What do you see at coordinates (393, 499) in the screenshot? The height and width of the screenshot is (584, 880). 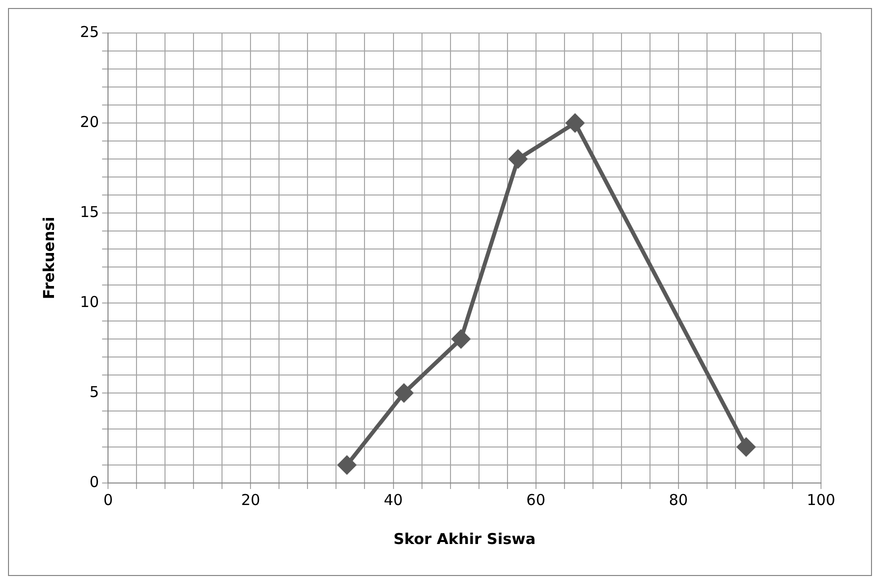 I see `x-tick-label: 40` at bounding box center [393, 499].